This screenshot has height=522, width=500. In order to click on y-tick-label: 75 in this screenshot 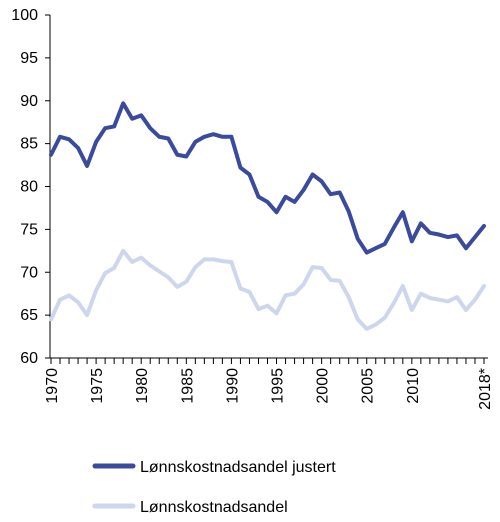, I will do `click(29, 229)`.